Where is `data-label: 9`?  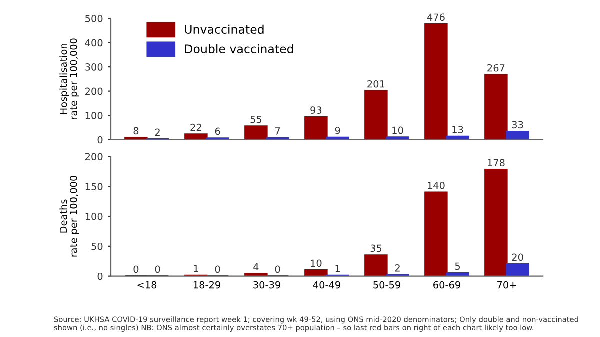
data-label: 9 is located at coordinates (337, 130).